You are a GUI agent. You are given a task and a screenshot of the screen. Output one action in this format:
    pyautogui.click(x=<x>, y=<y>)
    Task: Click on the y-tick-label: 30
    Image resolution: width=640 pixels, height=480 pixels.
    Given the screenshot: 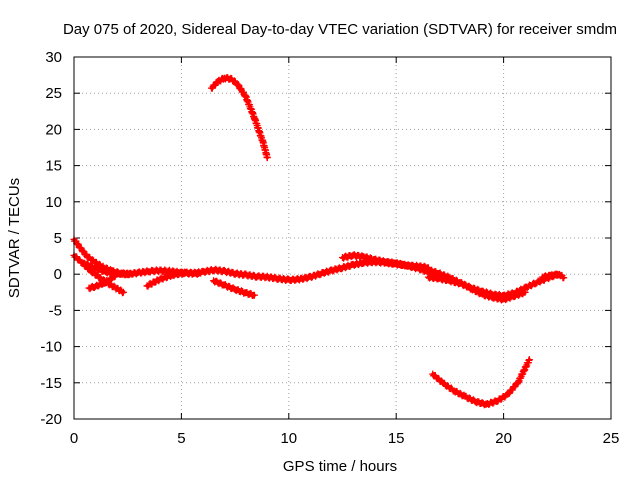 What is the action you would take?
    pyautogui.click(x=53, y=57)
    